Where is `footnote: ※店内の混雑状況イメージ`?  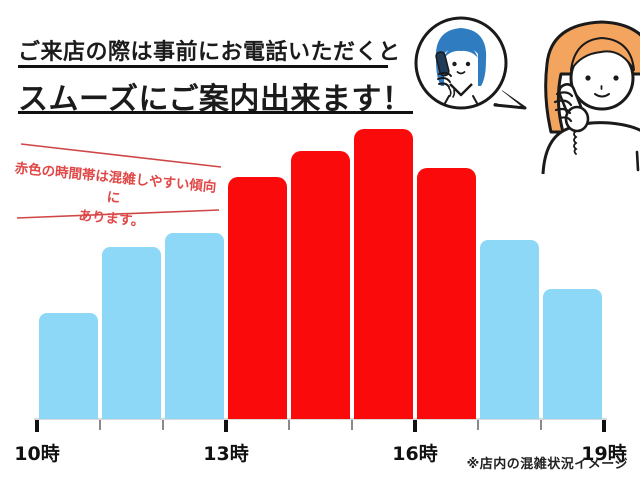 footnote: ※店内の混雑状況イメージ is located at coordinates (547, 464).